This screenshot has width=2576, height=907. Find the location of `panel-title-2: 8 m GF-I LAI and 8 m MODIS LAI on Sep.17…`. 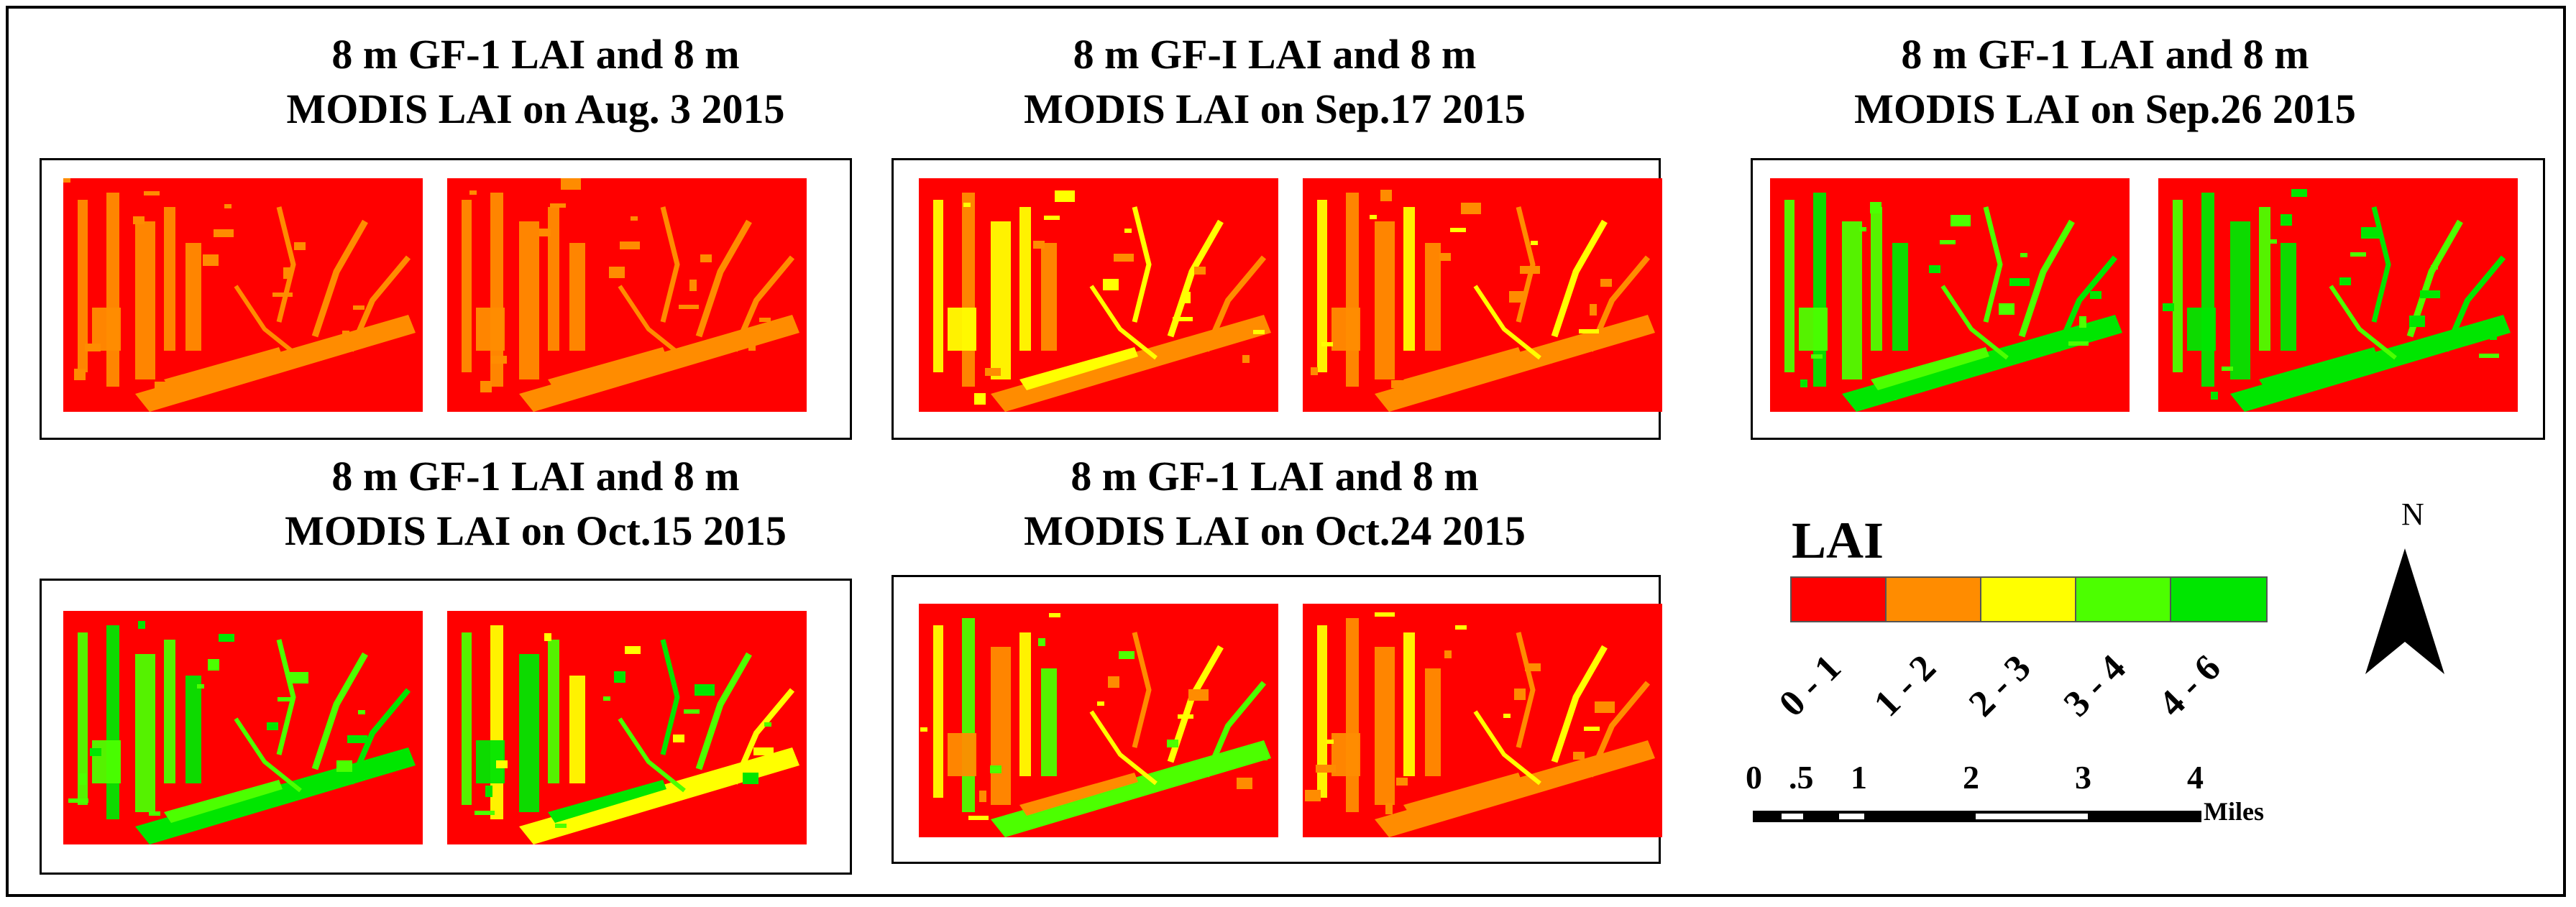

panel-title-2: 8 m GF-I LAI and 8 m MODIS LAI on Sep.17… is located at coordinates (1274, 82).